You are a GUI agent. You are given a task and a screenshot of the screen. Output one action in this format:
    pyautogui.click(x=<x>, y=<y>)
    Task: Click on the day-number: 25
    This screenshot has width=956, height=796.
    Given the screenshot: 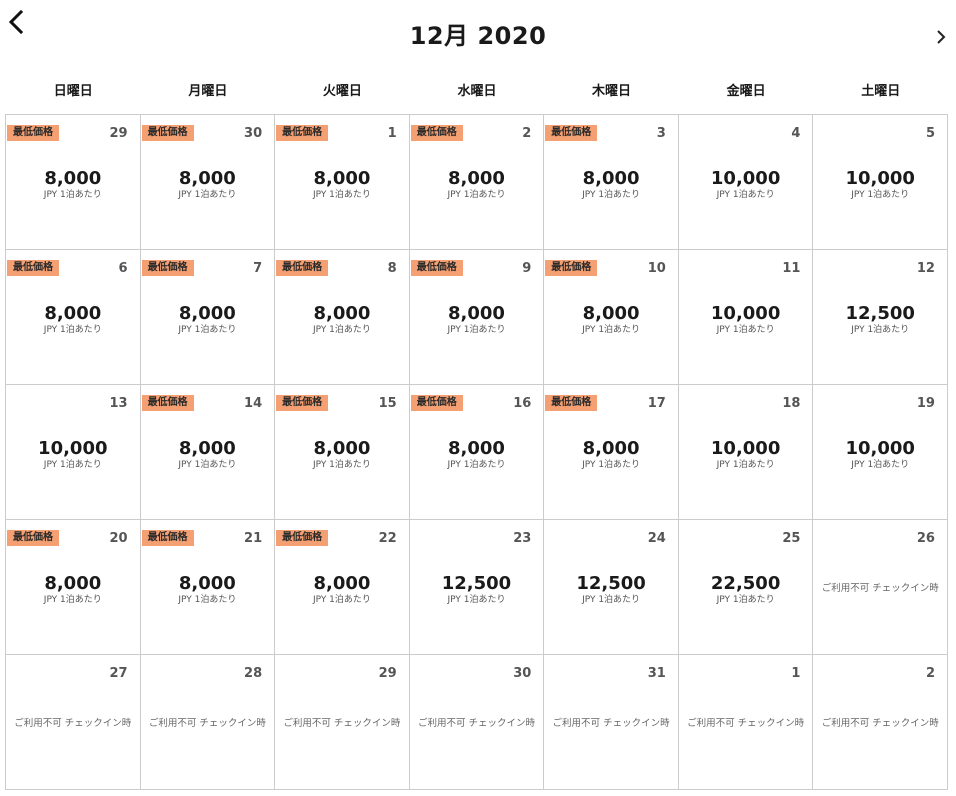 What is the action you would take?
    pyautogui.click(x=791, y=538)
    